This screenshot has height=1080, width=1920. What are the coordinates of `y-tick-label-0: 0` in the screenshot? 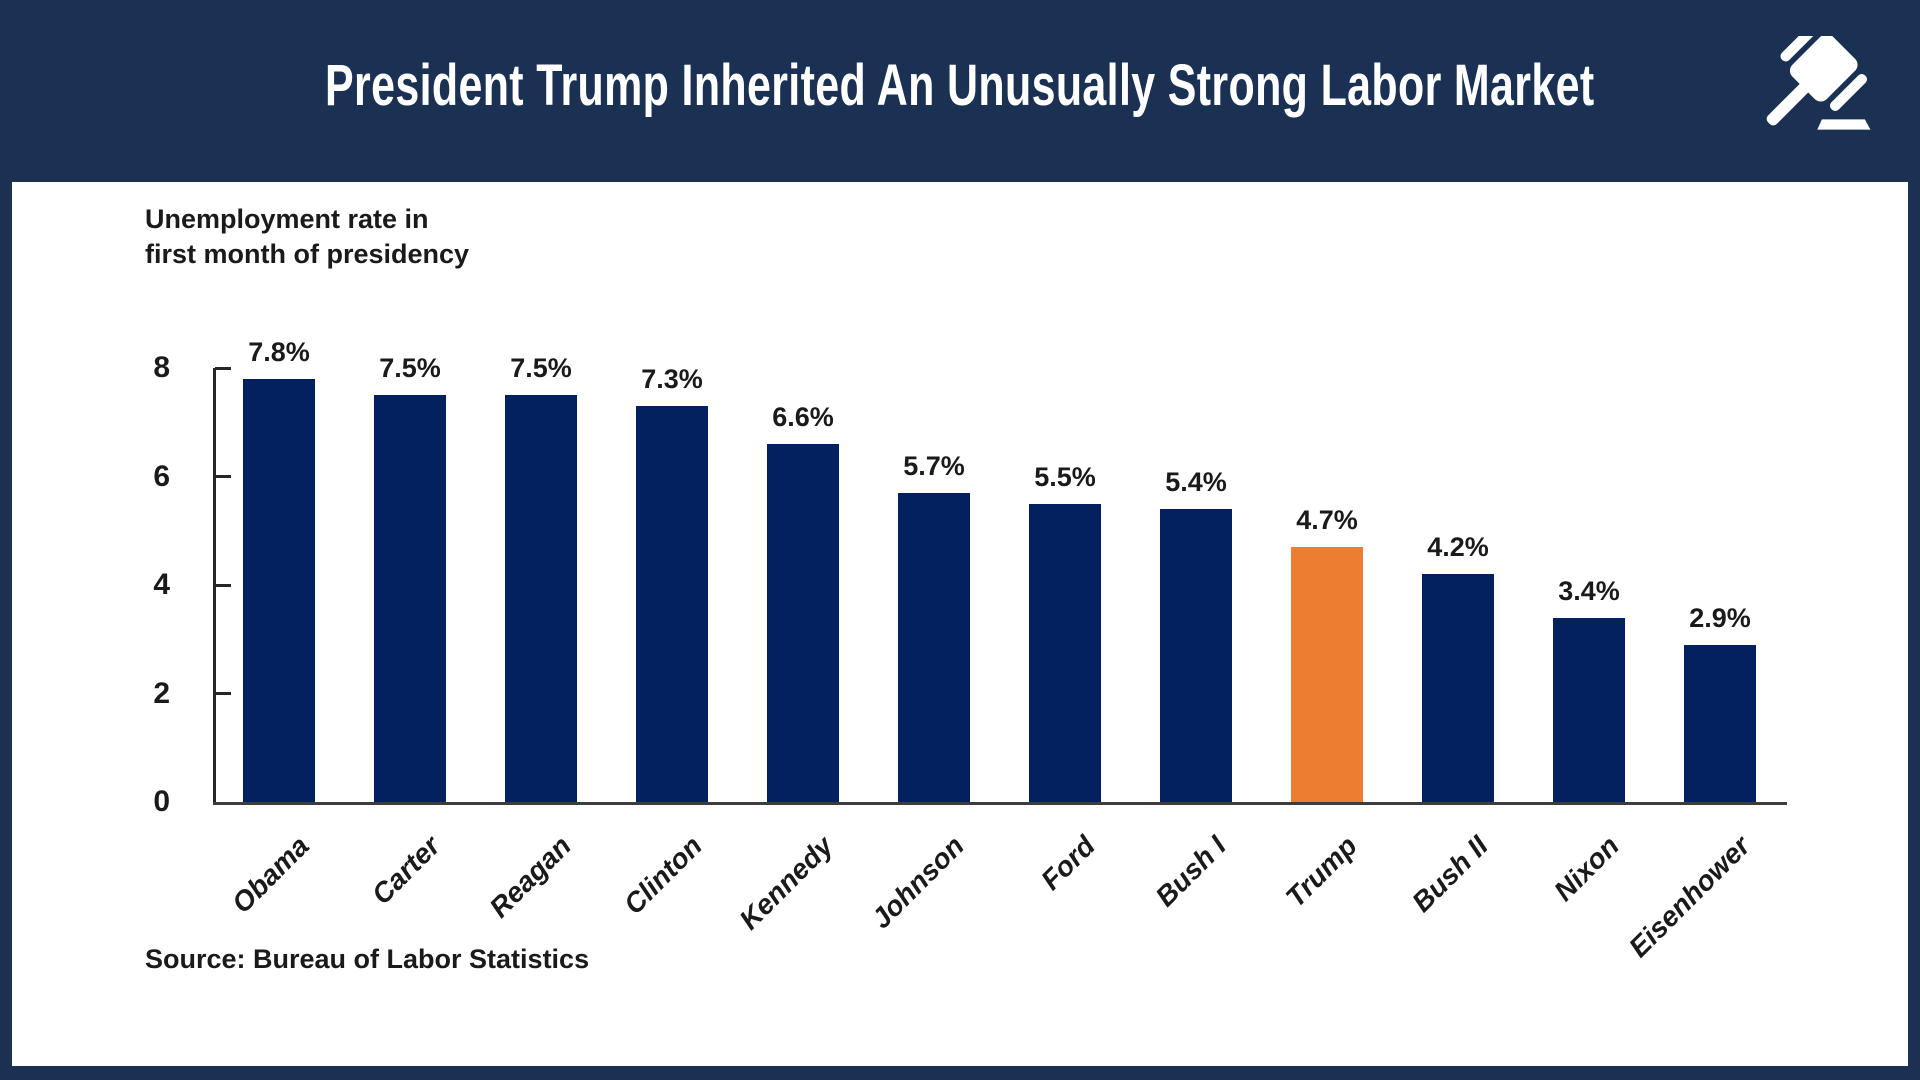 It's located at (161, 801).